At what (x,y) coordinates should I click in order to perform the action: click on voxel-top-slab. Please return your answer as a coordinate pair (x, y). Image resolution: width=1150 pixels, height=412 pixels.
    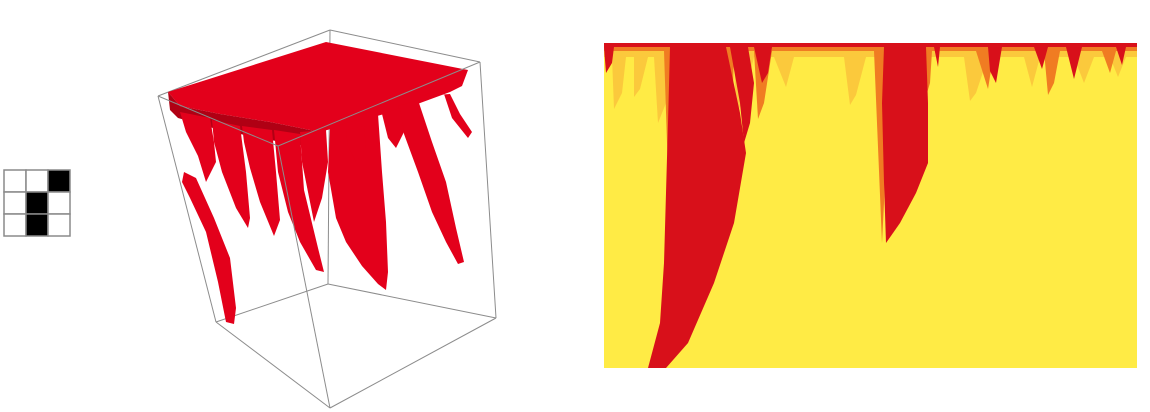
    Looking at the image, I should click on (318, 87).